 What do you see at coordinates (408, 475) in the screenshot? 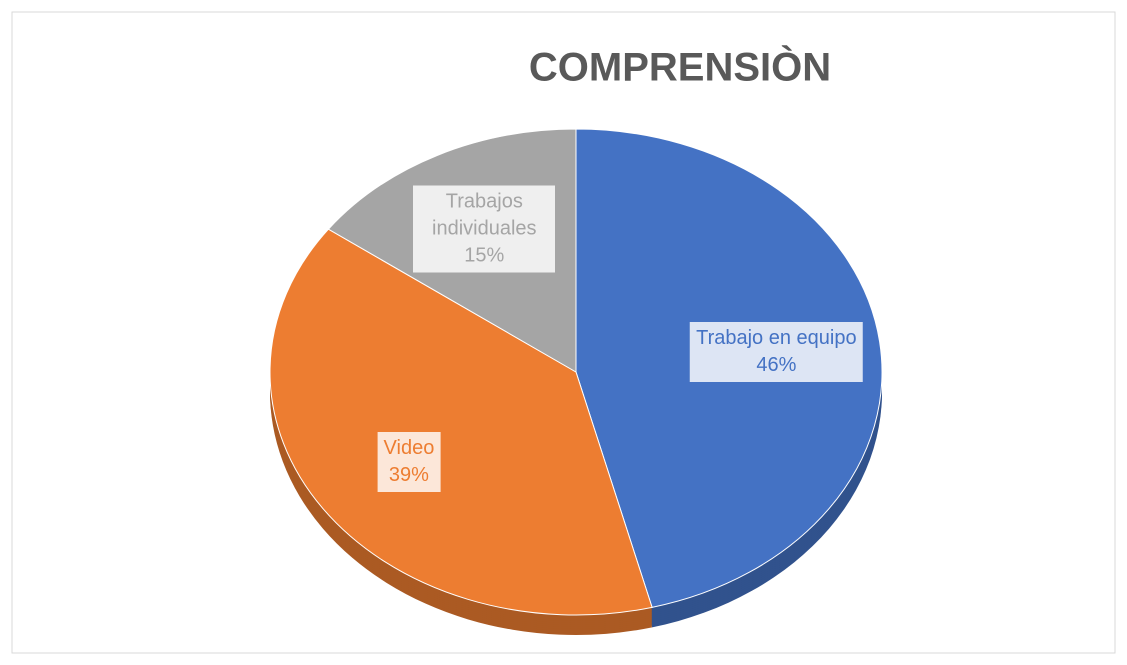
I see `label-value: 39%` at bounding box center [408, 475].